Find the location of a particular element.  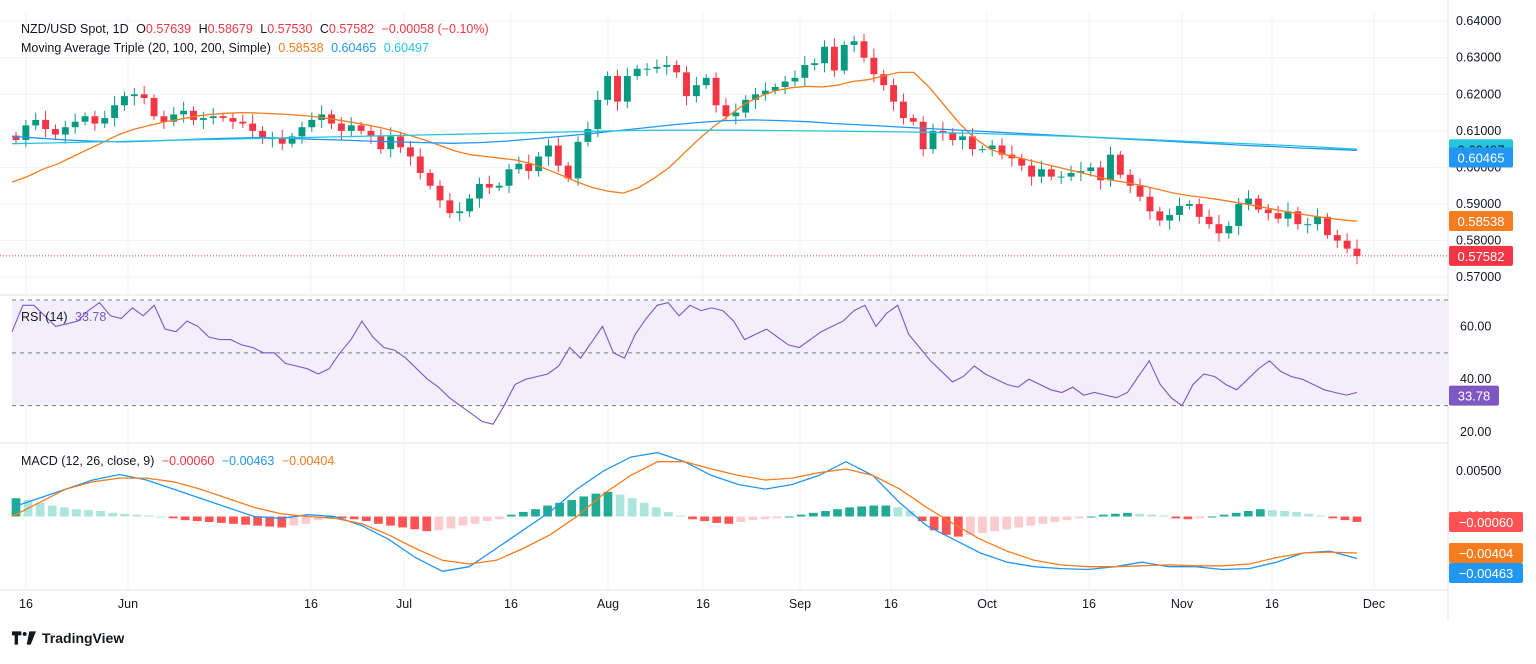

tradingview-brand: TradingView is located at coordinates (68, 638).